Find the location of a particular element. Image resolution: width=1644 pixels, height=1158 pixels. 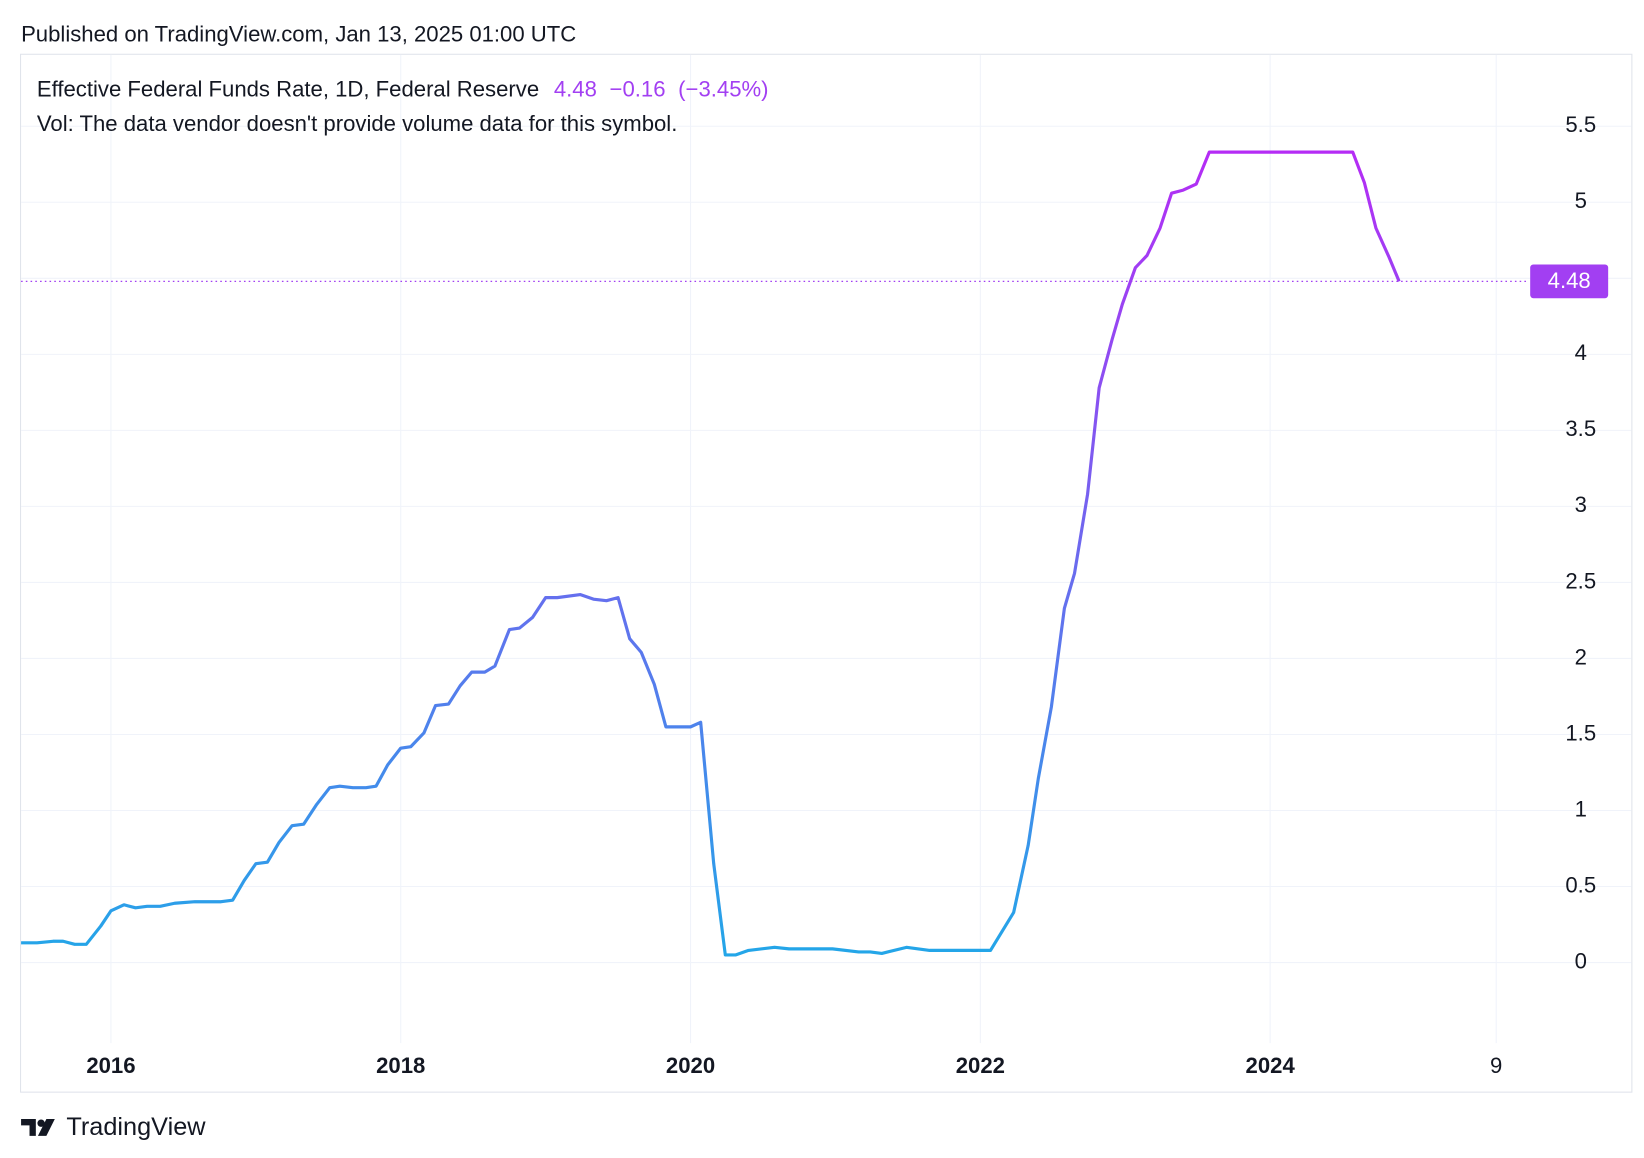

y-tick-label: 2.5 is located at coordinates (1580, 580).